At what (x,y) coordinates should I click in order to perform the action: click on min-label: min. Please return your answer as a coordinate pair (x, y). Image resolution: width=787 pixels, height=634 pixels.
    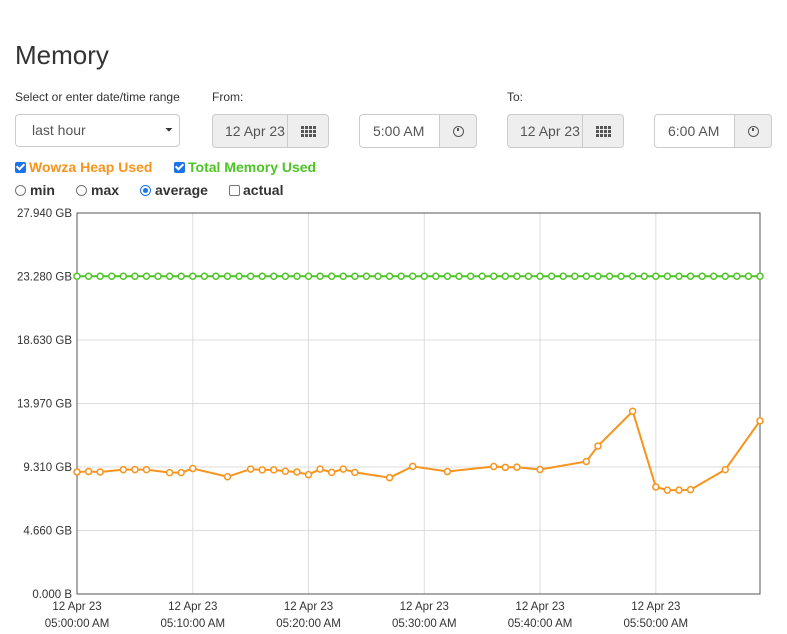
    Looking at the image, I should click on (42, 190).